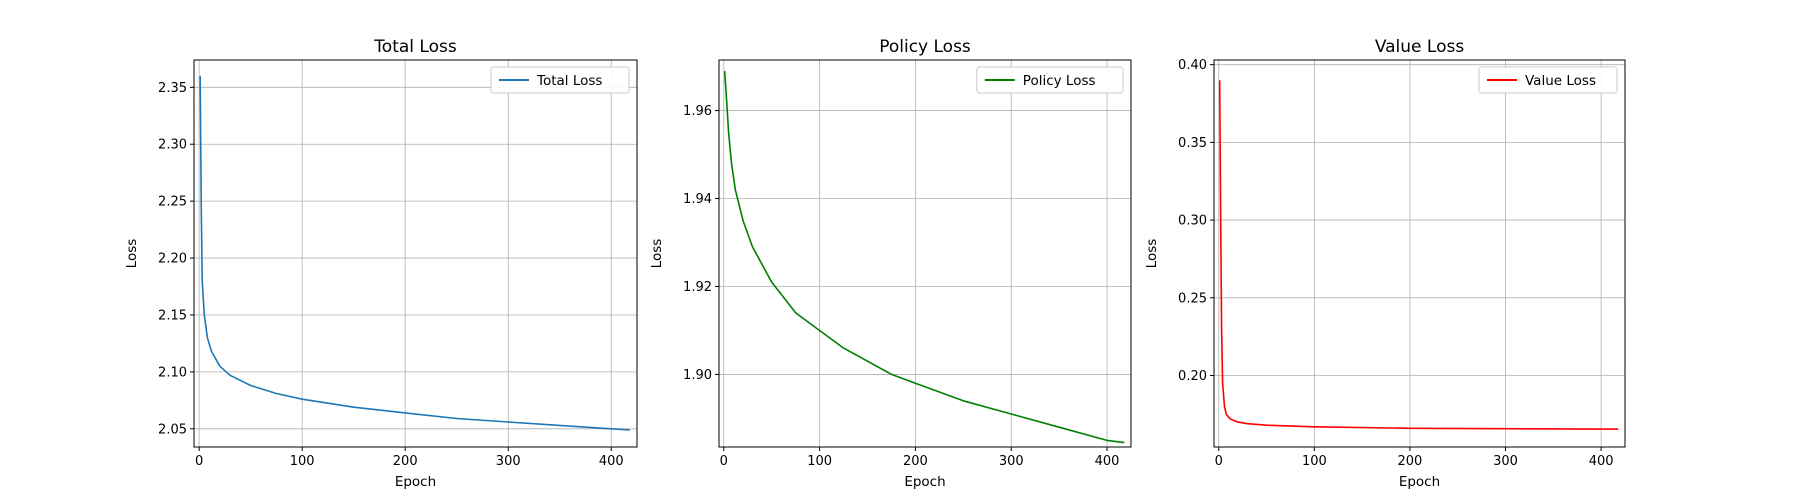  I want to click on y-tick-label: 2.35, so click(172, 88).